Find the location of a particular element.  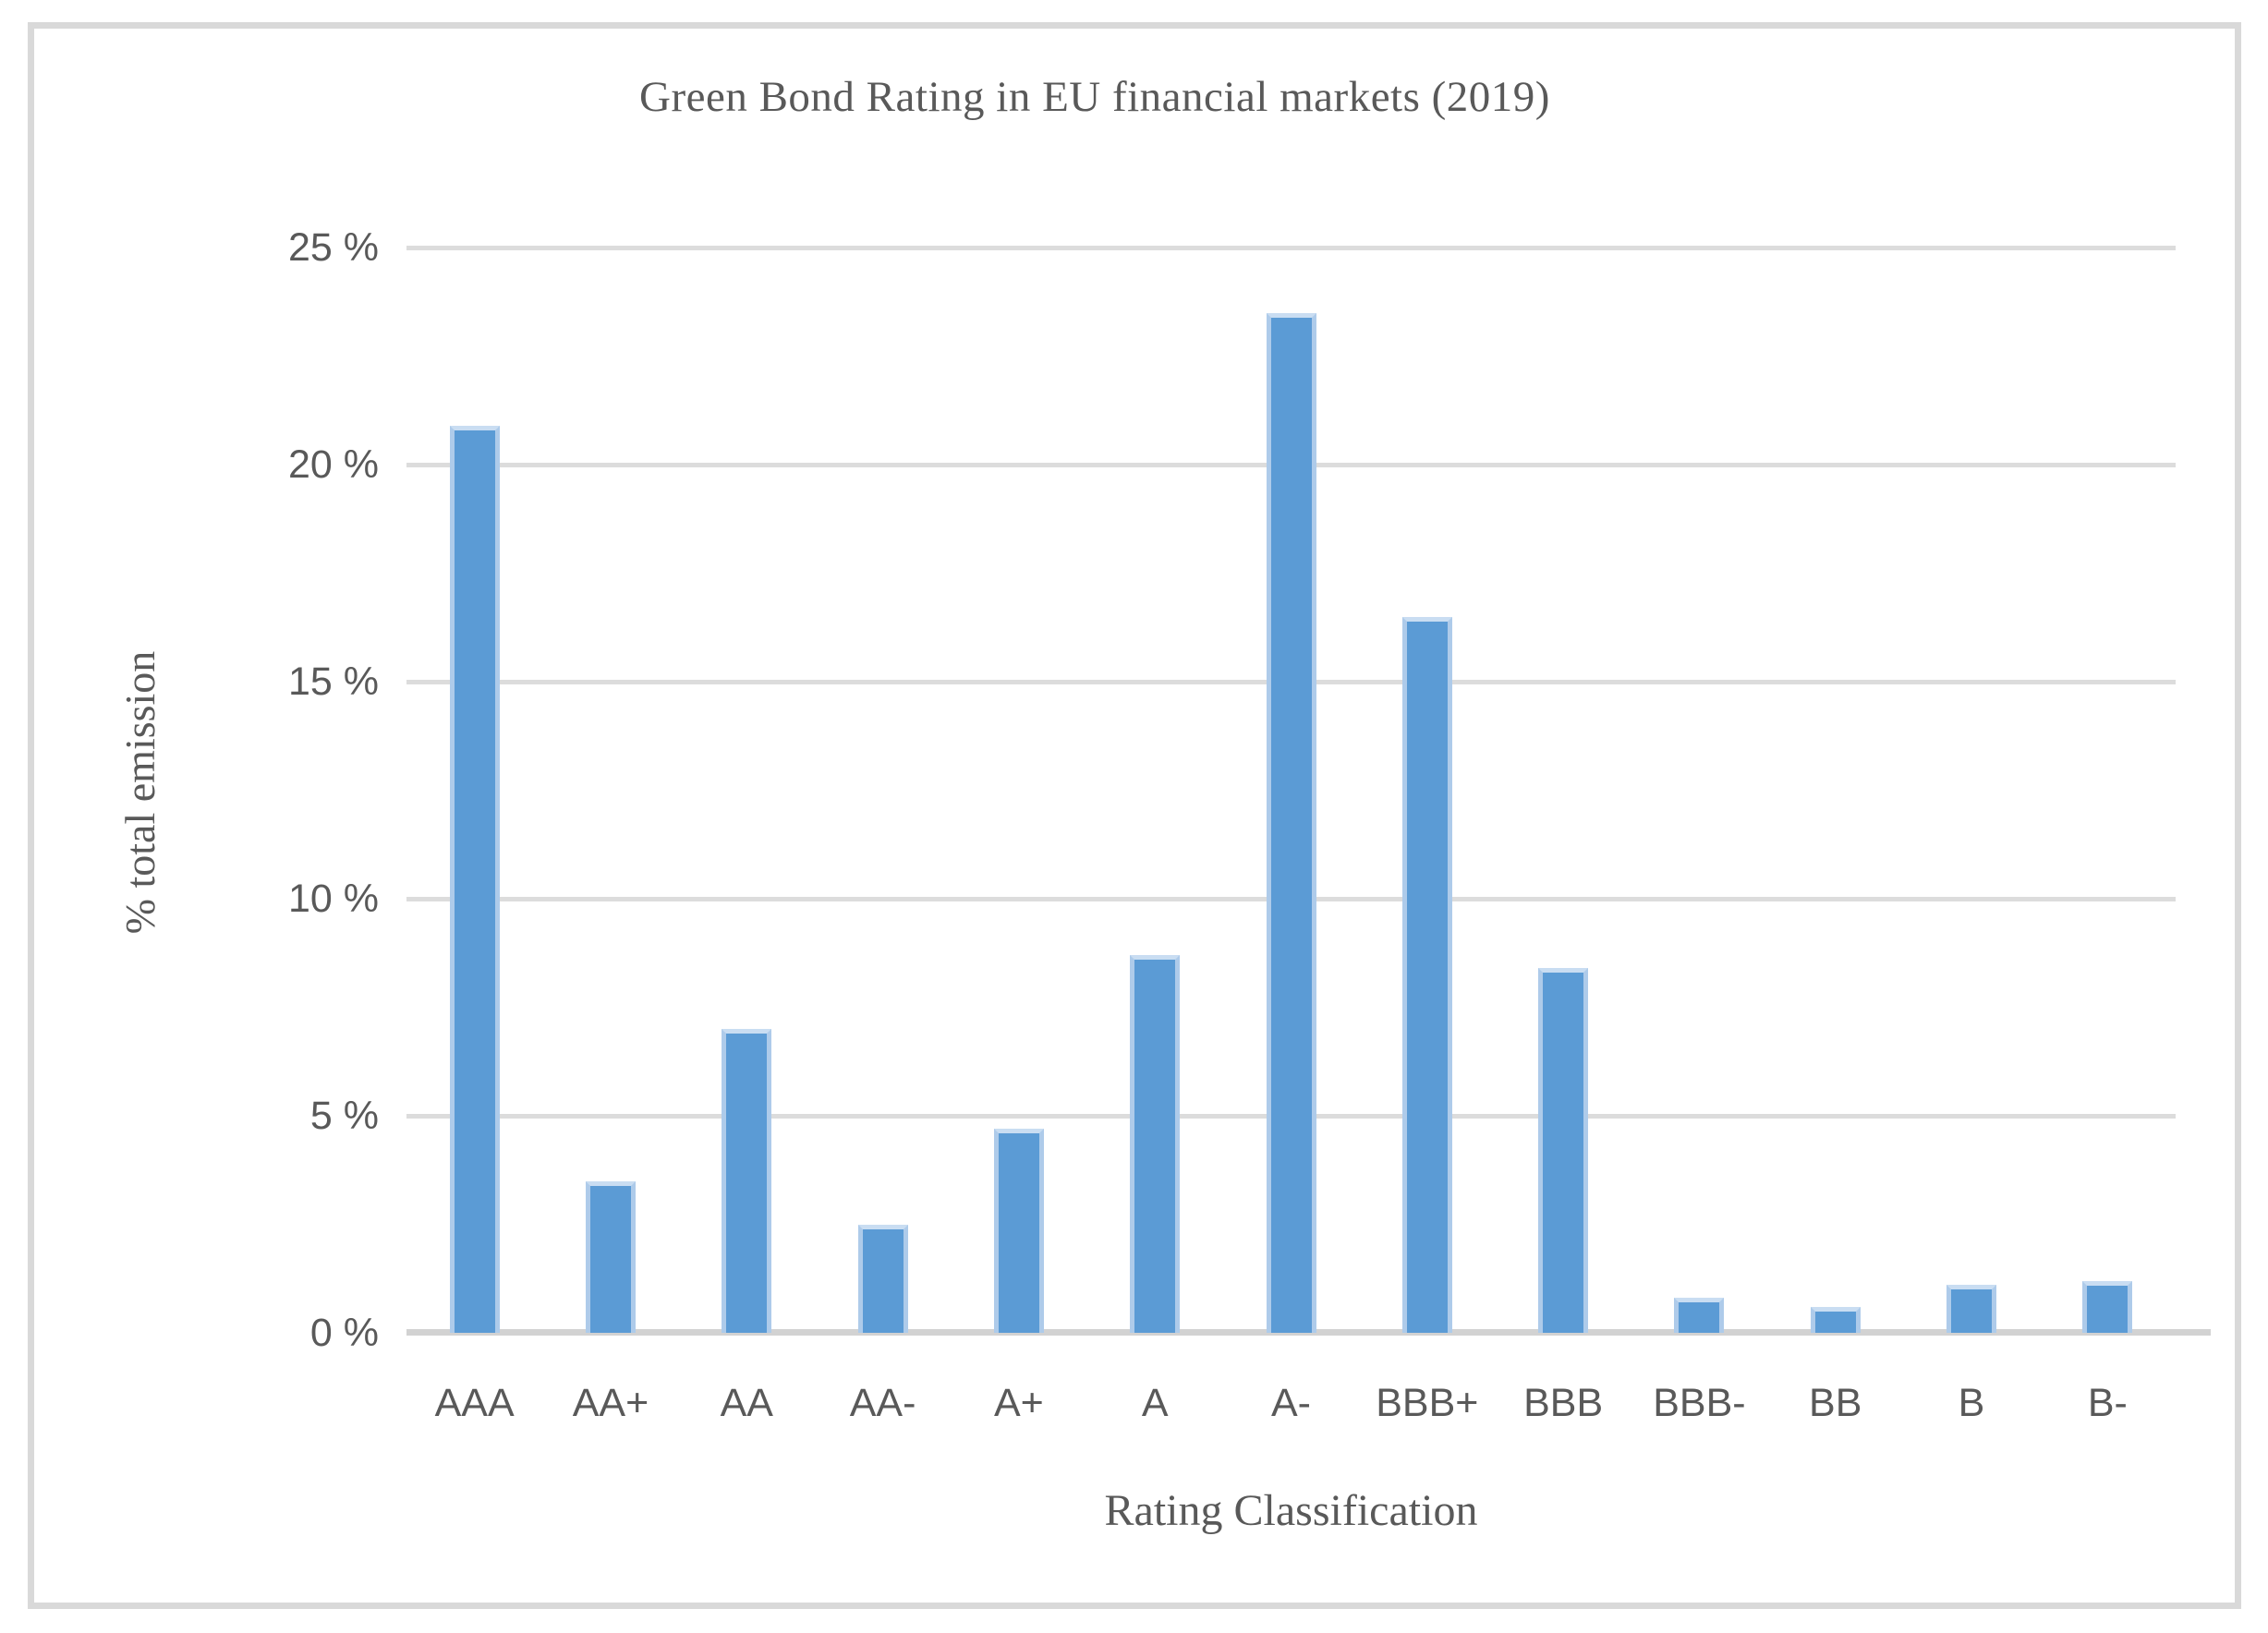

bar-B- is located at coordinates (2107, 1307).